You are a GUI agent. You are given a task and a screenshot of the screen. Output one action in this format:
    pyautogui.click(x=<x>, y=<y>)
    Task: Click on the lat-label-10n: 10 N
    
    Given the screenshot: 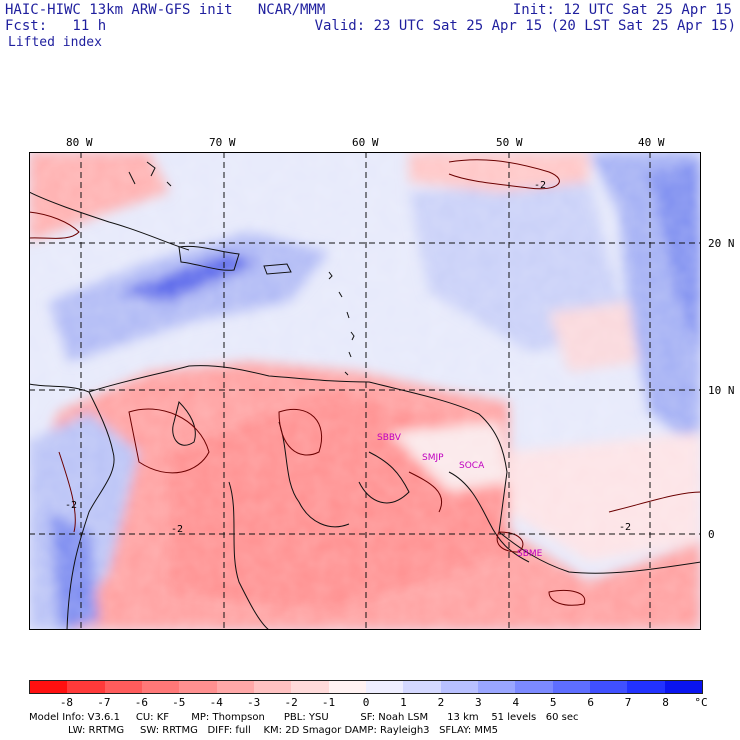 What is the action you would take?
    pyautogui.click(x=721, y=390)
    